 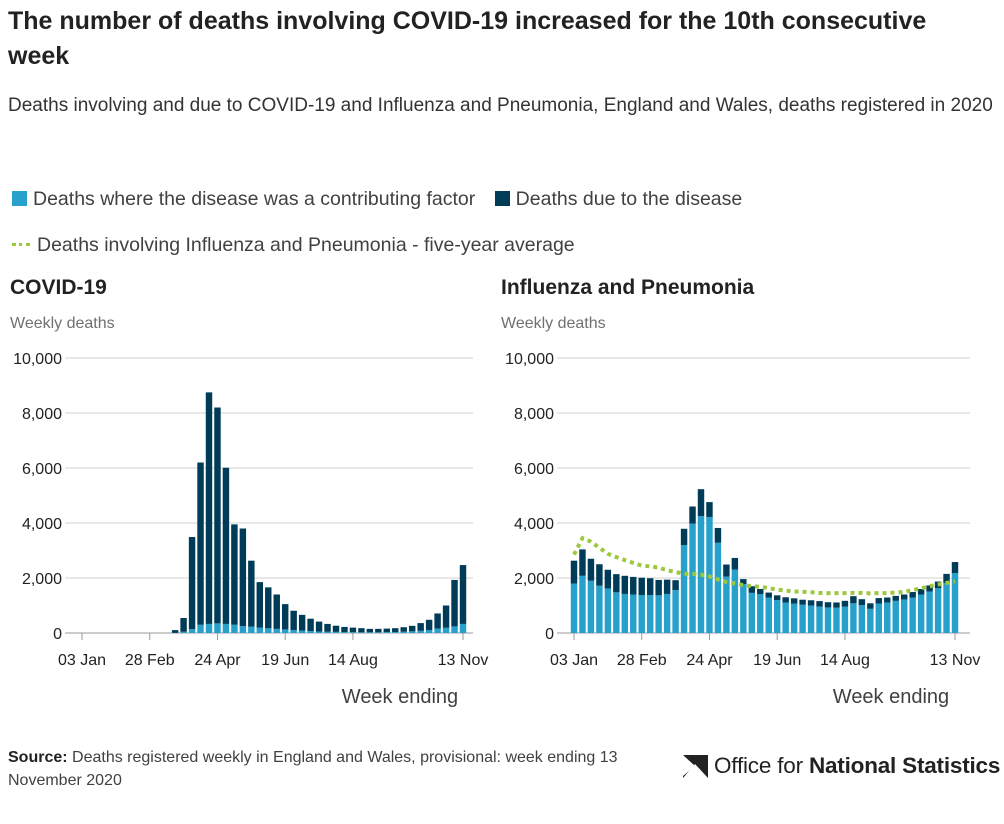 What do you see at coordinates (502, 198) in the screenshot?
I see `legend-swatch-due` at bounding box center [502, 198].